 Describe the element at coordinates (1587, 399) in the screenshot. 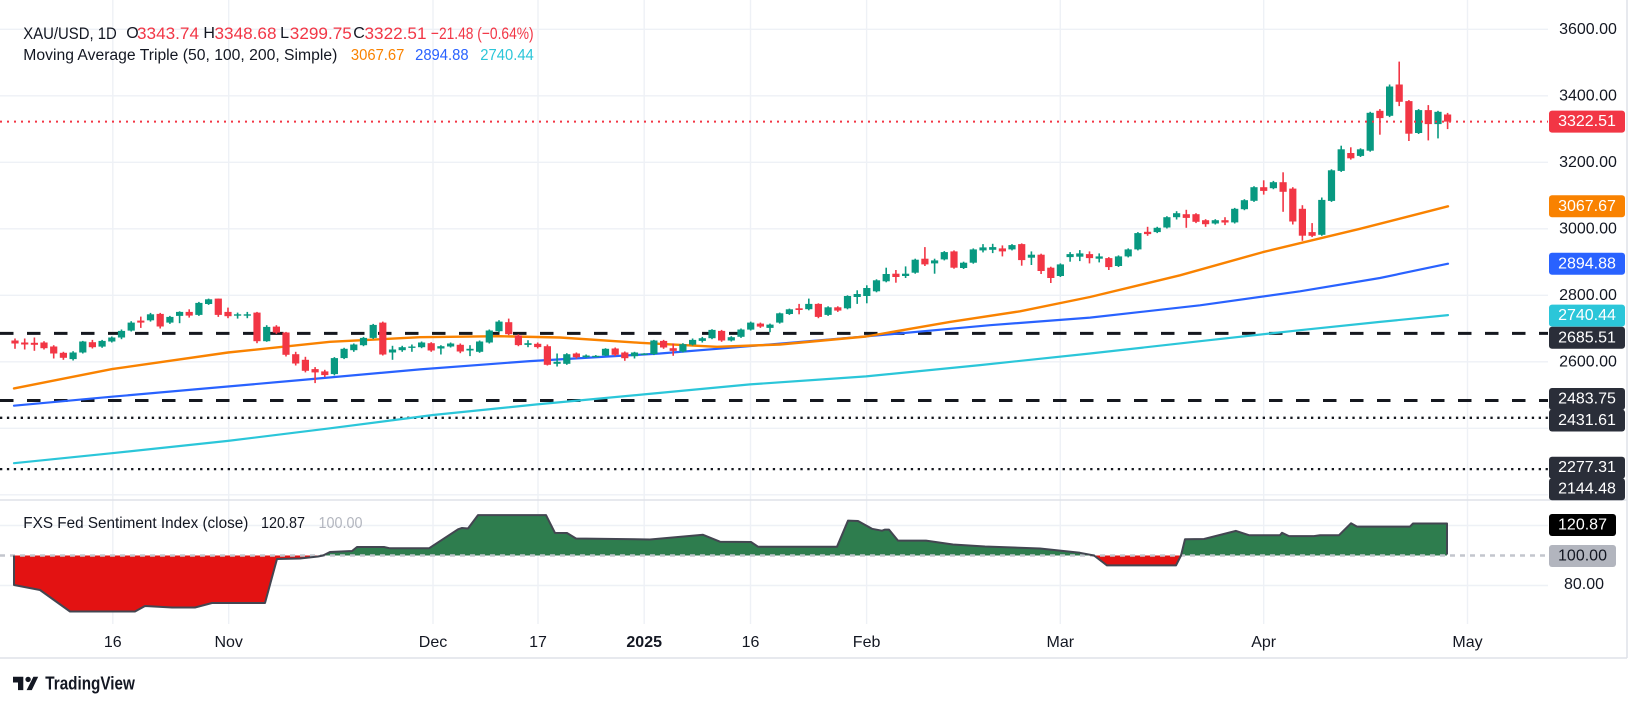

I see `svg-text: 2483.75` at that location.